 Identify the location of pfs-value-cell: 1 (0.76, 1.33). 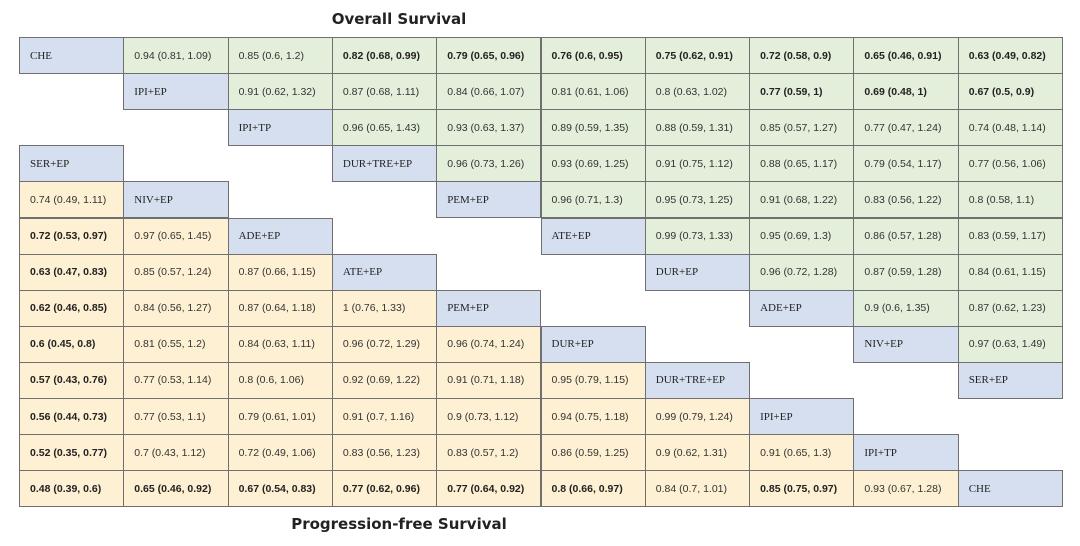
(384, 308).